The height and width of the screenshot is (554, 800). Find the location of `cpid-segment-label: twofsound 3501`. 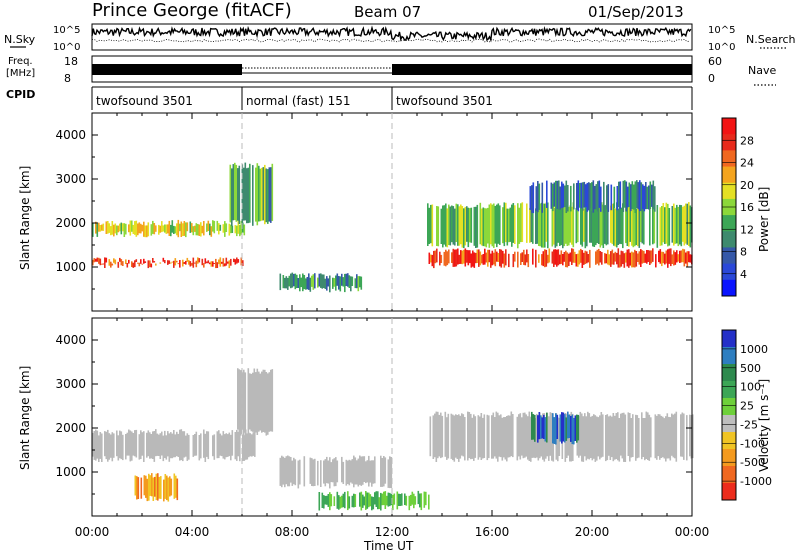

cpid-segment-label: twofsound 3501 is located at coordinates (144, 101).